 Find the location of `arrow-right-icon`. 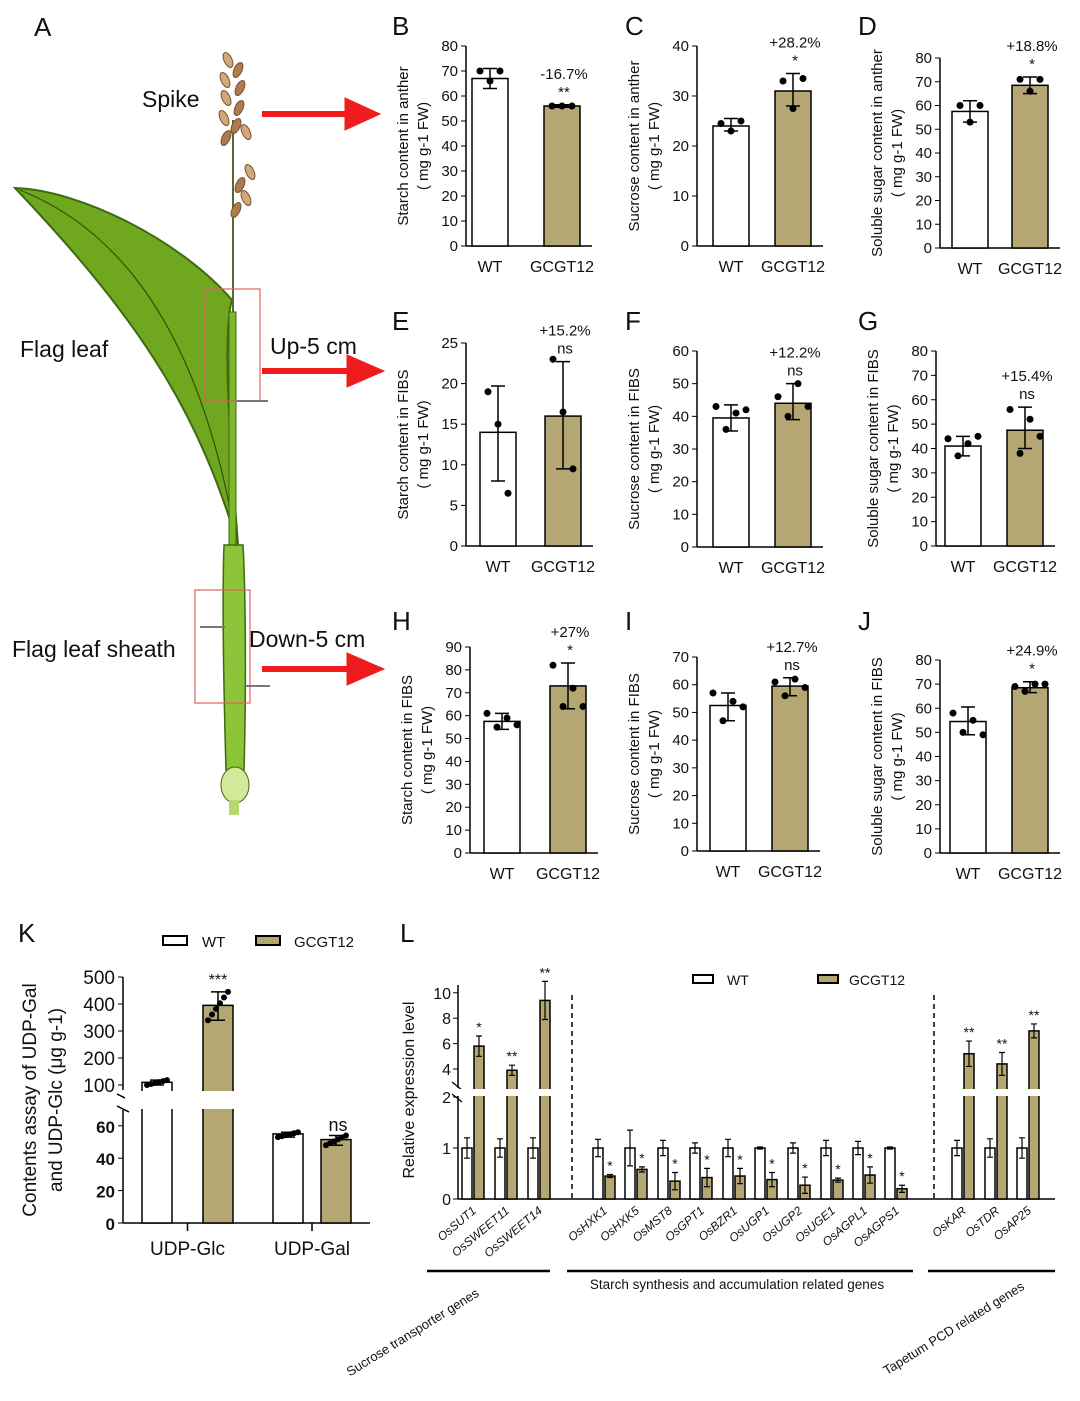

arrow-right-icon is located at coordinates (363, 114).